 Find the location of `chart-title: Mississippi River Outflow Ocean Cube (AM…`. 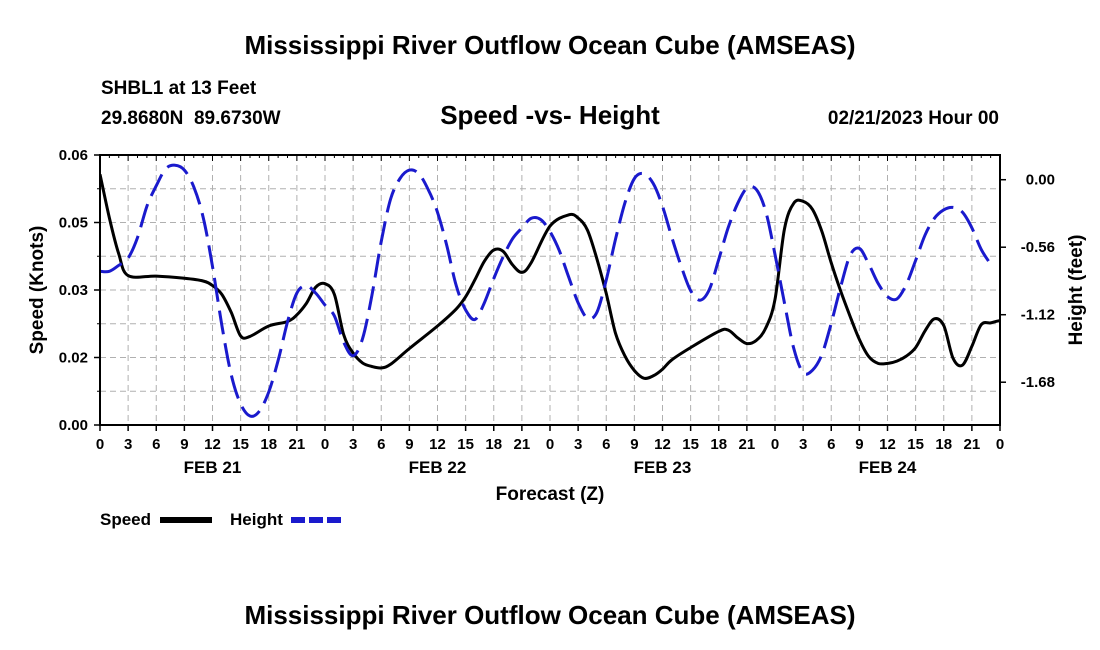

chart-title: Mississippi River Outflow Ocean Cube (AM… is located at coordinates (549, 45).